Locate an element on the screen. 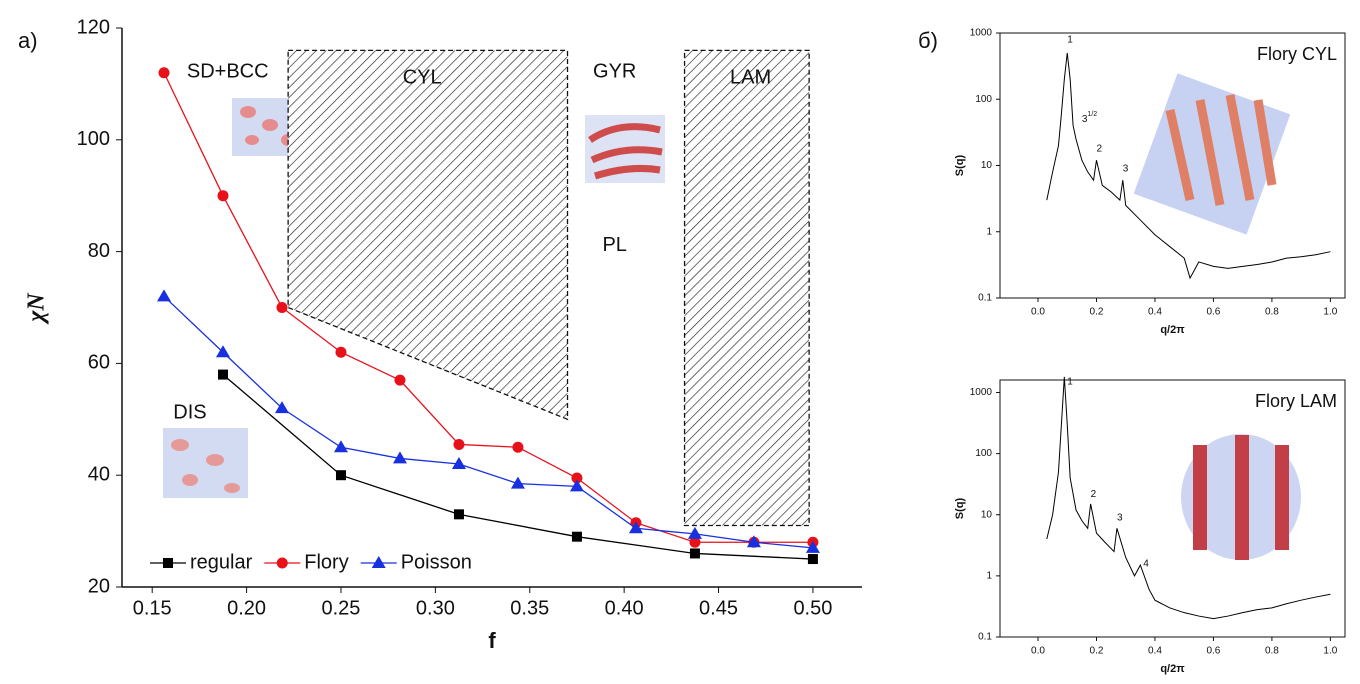  y-tick-label: 40 is located at coordinates (99, 474).